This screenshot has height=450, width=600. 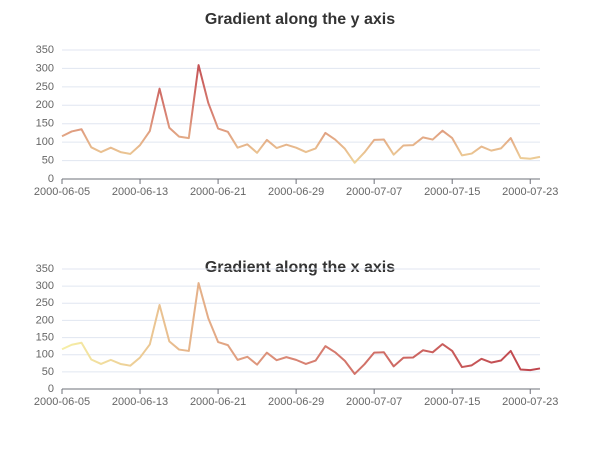 I want to click on chart-title: Gradient along the x axis, so click(x=300, y=267).